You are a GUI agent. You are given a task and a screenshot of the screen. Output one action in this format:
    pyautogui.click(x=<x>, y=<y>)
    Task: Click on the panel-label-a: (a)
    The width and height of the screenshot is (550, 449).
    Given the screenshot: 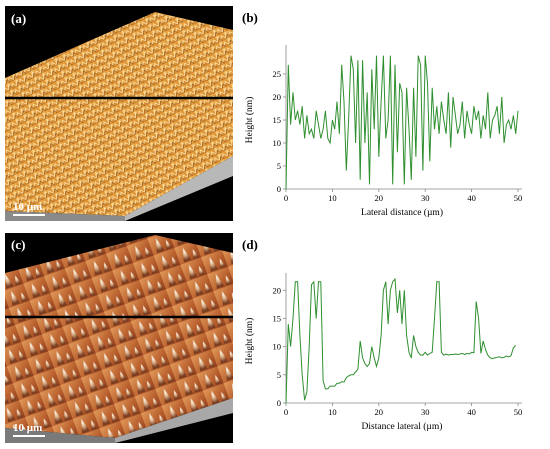 What is the action you would take?
    pyautogui.click(x=18, y=18)
    